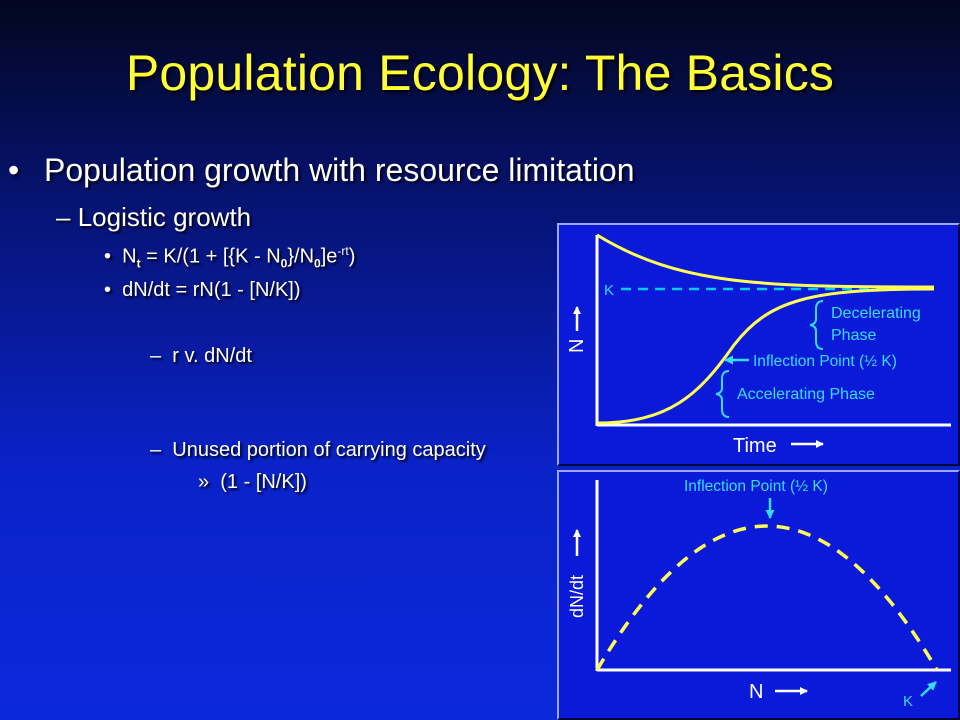 This screenshot has height=720, width=960. Describe the element at coordinates (164, 217) in the screenshot. I see `bullet-text: Logistic growth` at that location.